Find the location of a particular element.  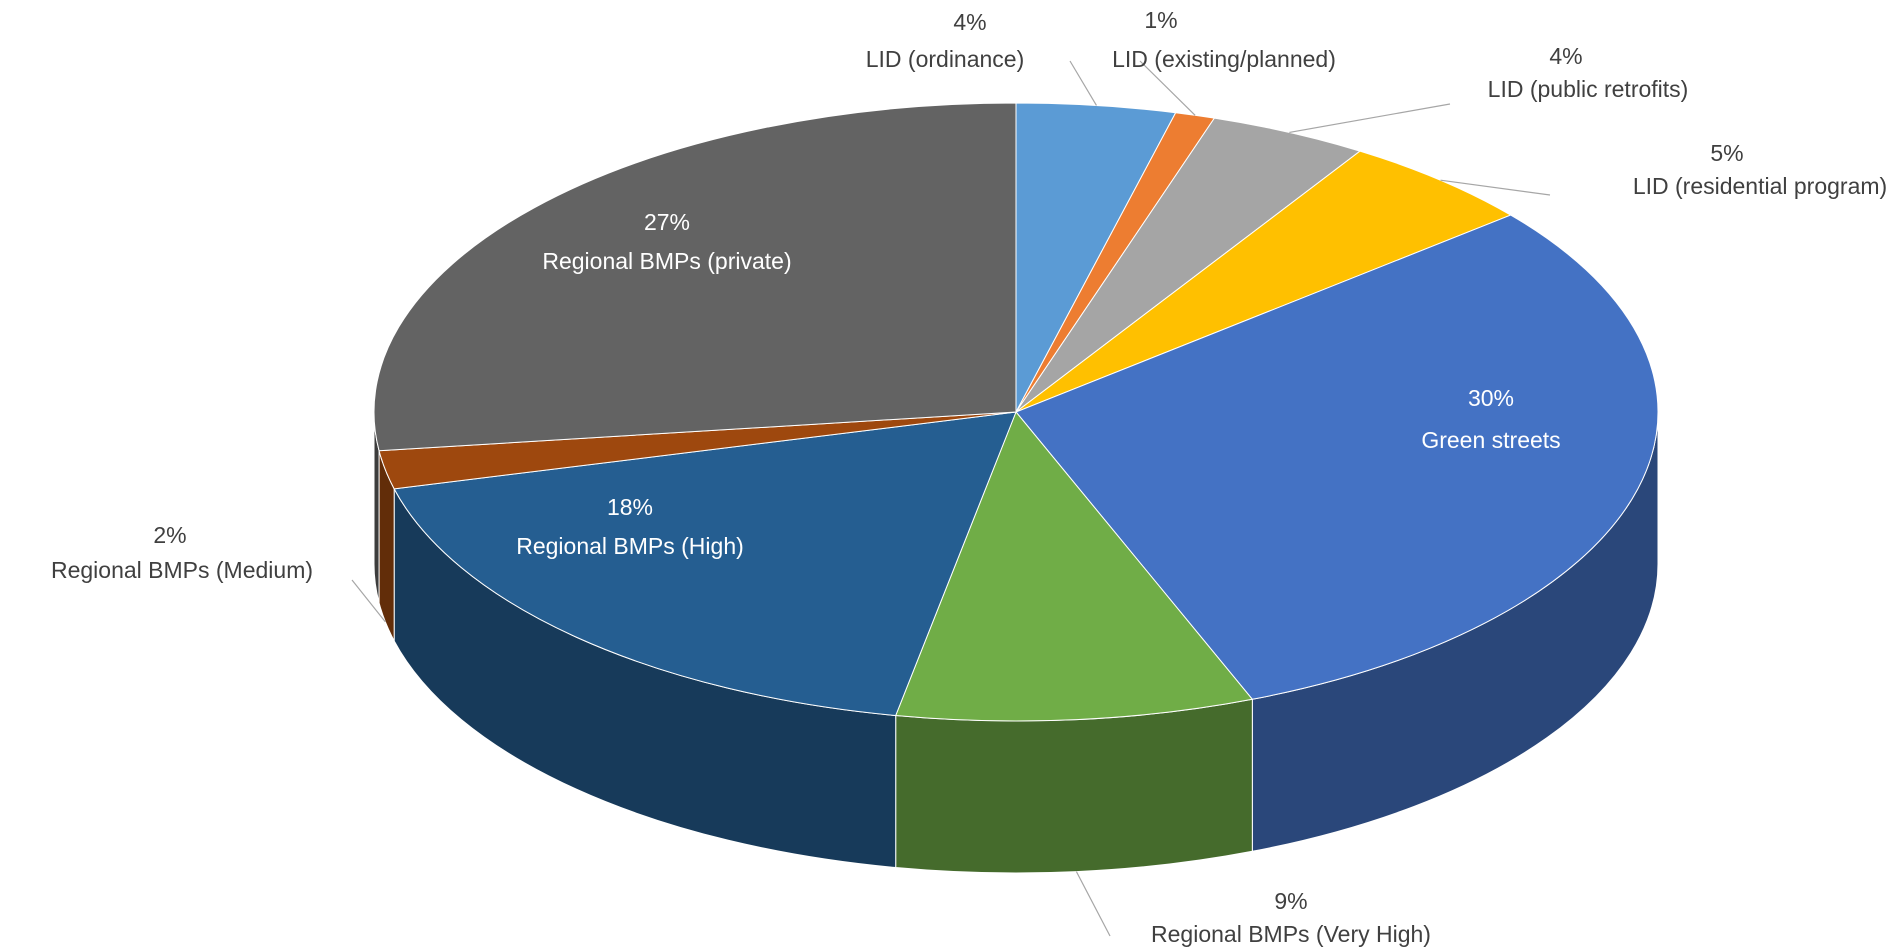

category-label: LID (residential program) is located at coordinates (1760, 186).